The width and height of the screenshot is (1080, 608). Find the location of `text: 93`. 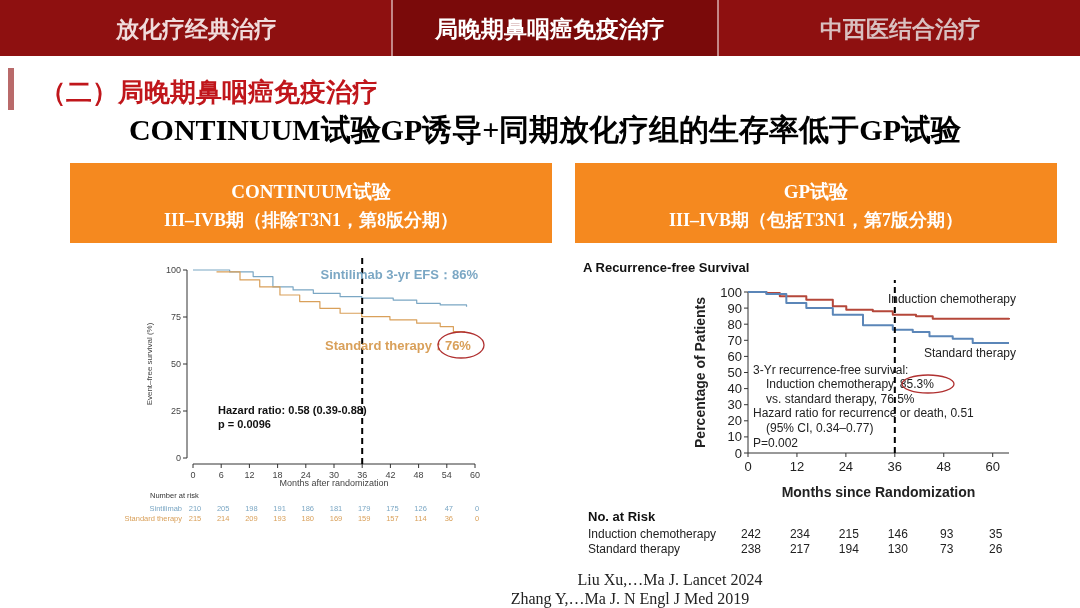

text: 93 is located at coordinates (947, 534).